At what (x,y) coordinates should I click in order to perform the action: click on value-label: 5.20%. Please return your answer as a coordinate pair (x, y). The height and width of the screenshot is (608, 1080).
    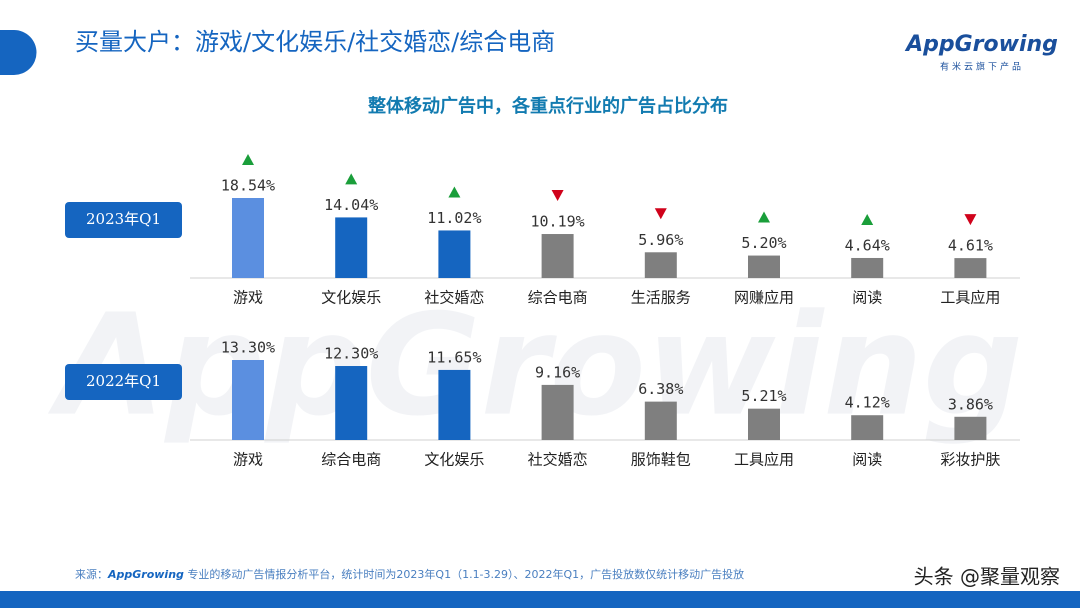
    Looking at the image, I should click on (763, 243).